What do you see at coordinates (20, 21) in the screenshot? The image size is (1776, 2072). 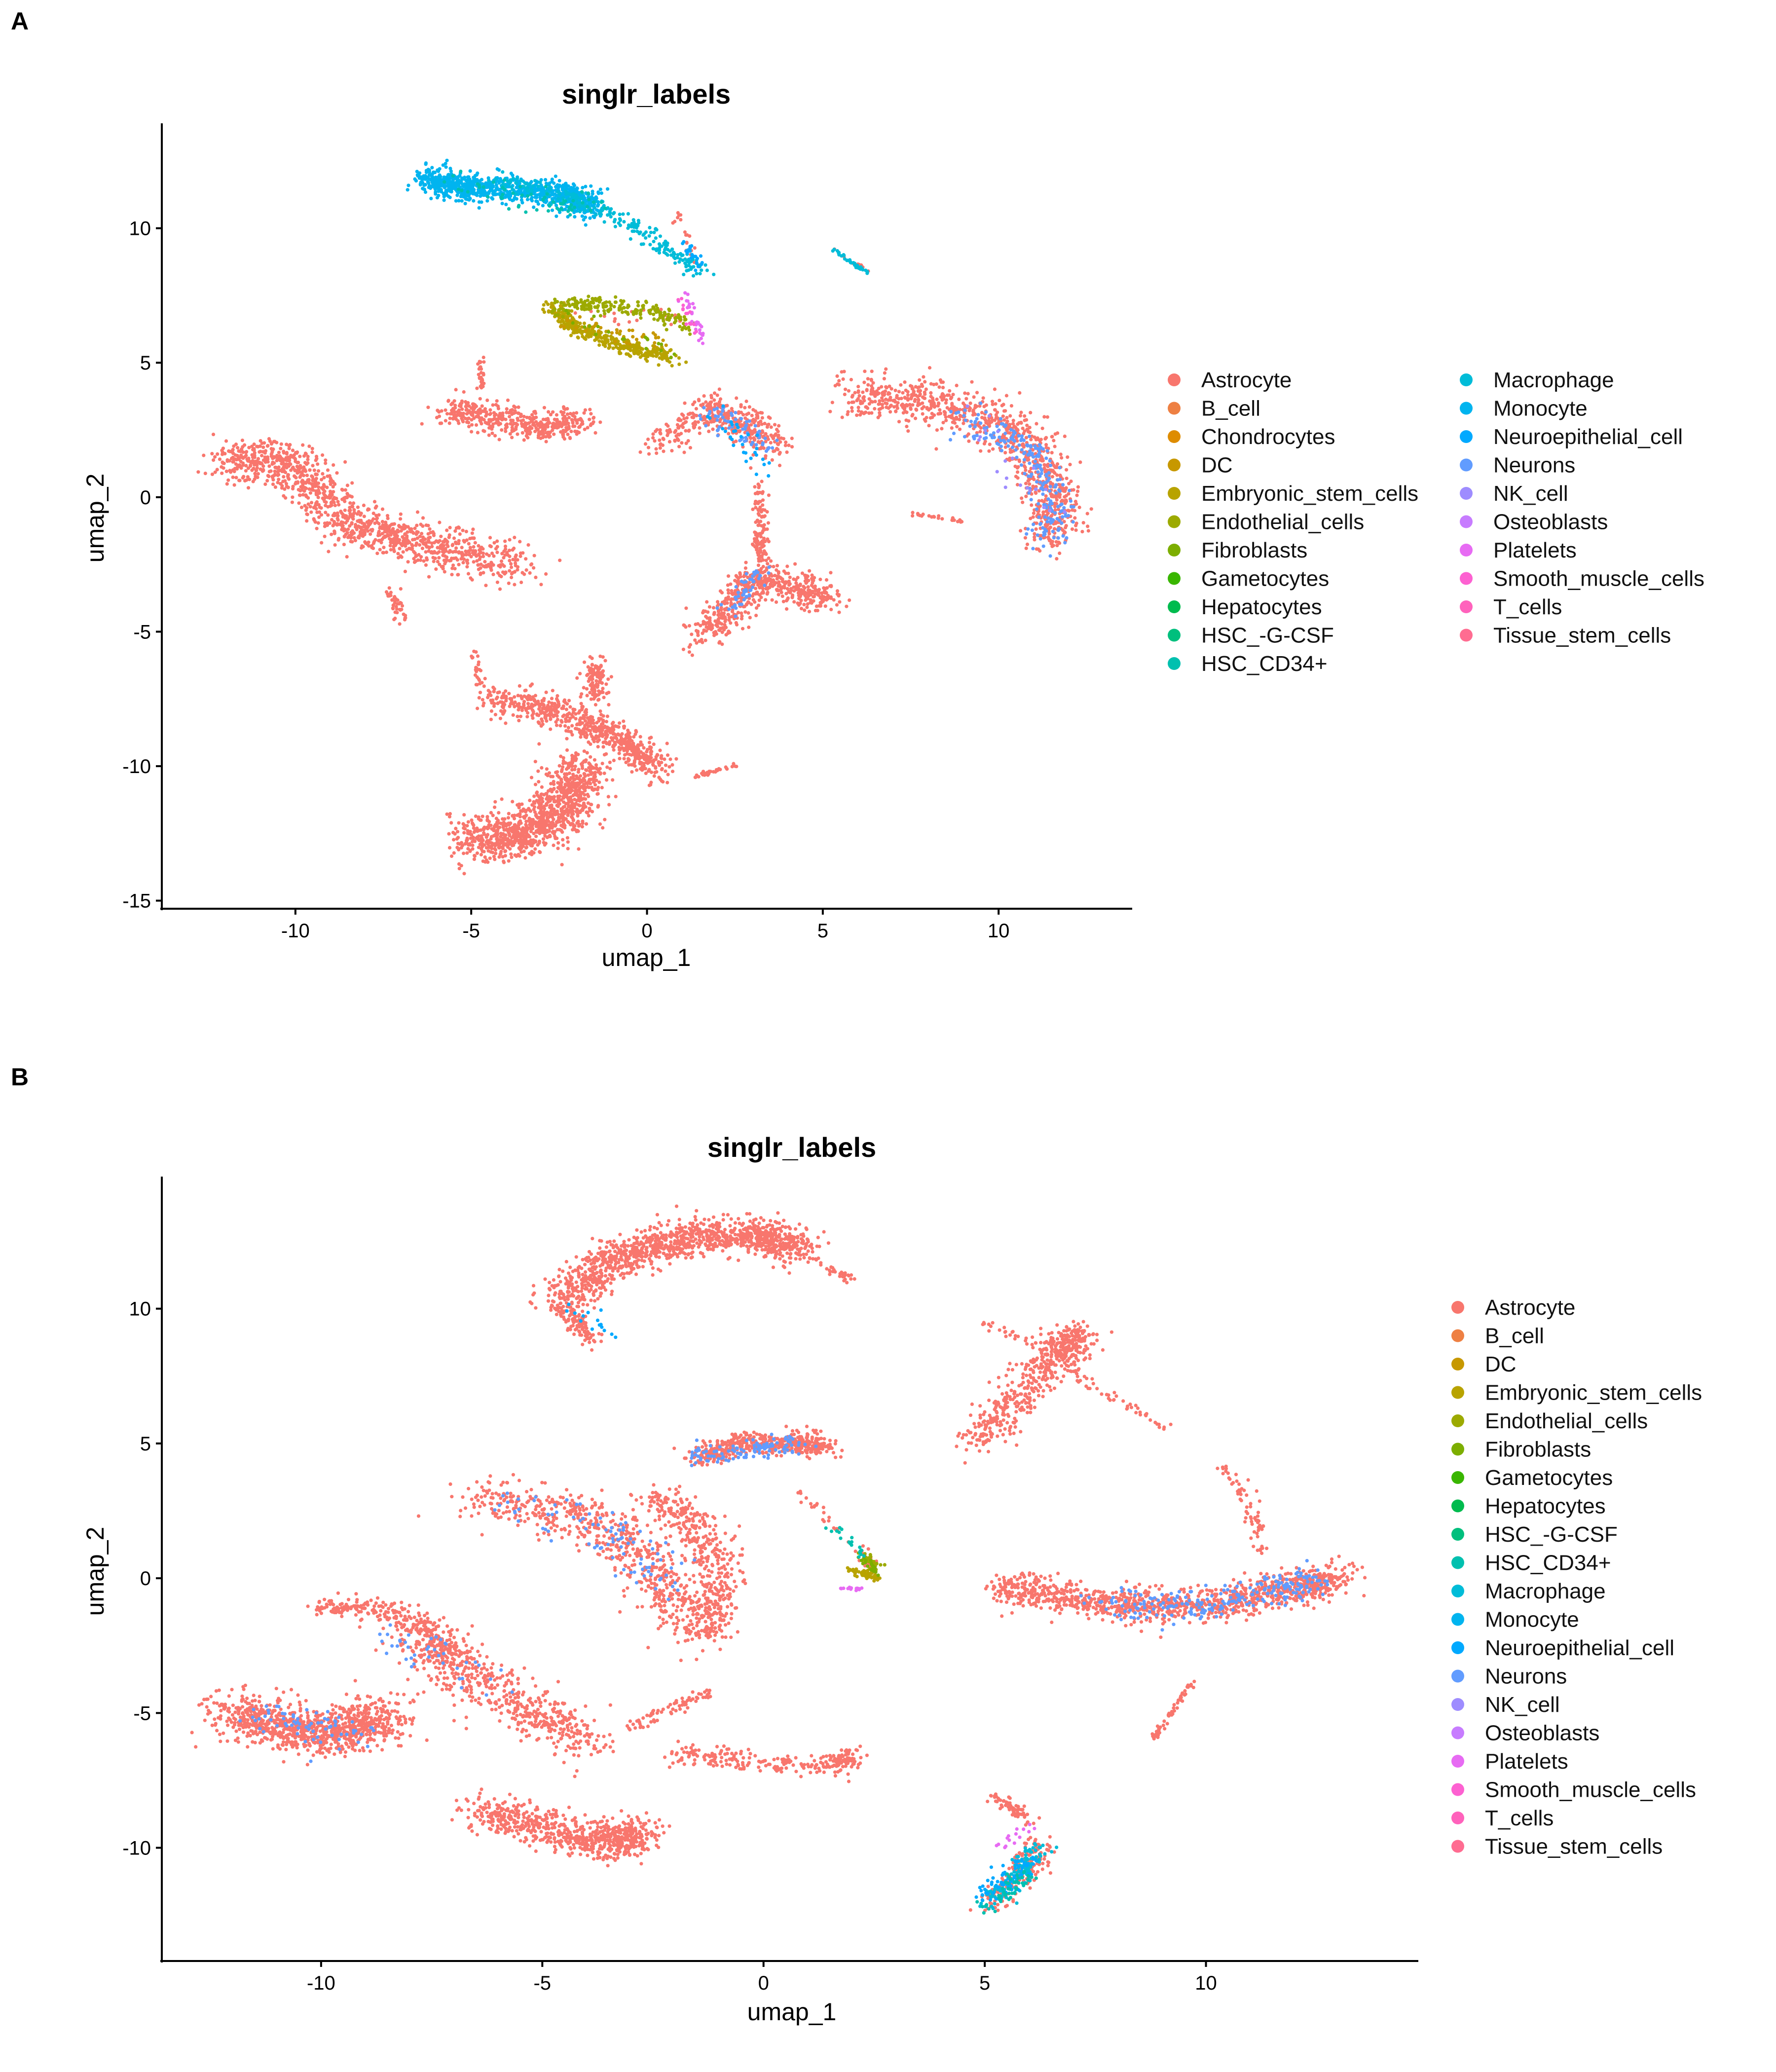 I see `panel-letter-a: A` at bounding box center [20, 21].